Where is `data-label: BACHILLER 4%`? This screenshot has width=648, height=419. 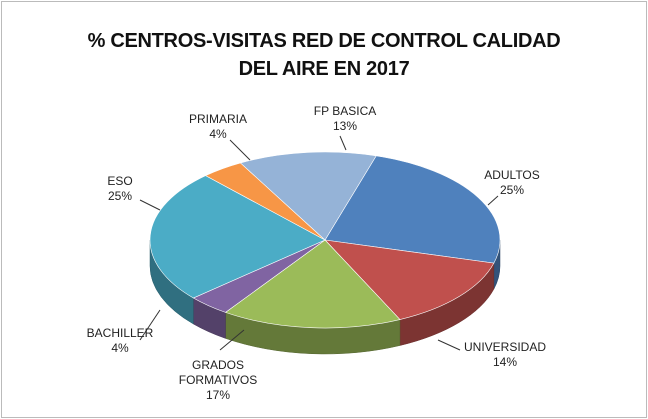
data-label: BACHILLER 4% is located at coordinates (120, 341).